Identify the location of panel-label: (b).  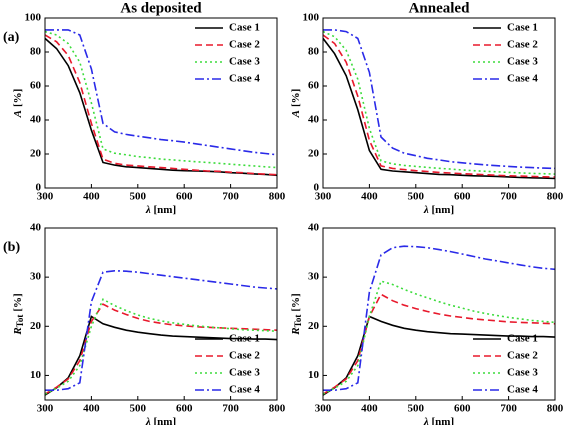
(11, 247).